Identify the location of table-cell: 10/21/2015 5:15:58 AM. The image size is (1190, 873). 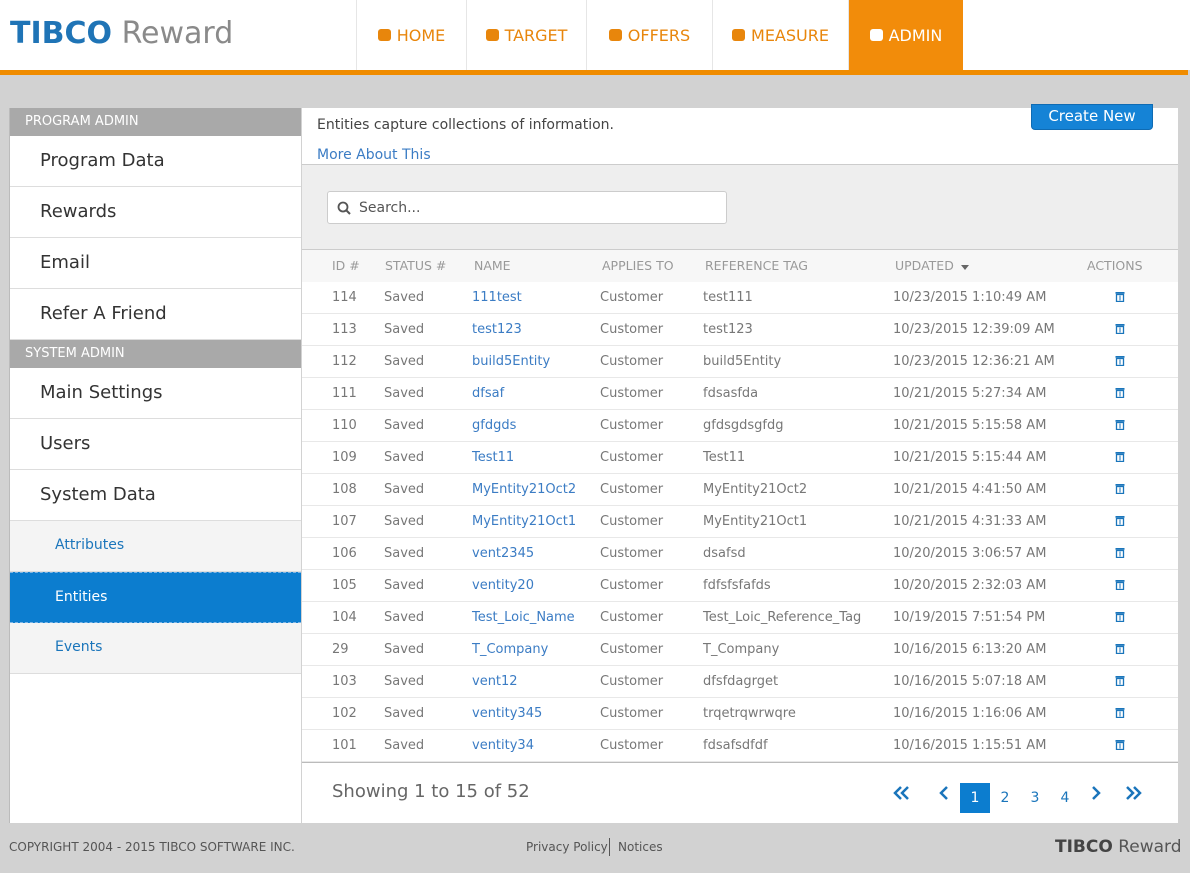
(970, 425).